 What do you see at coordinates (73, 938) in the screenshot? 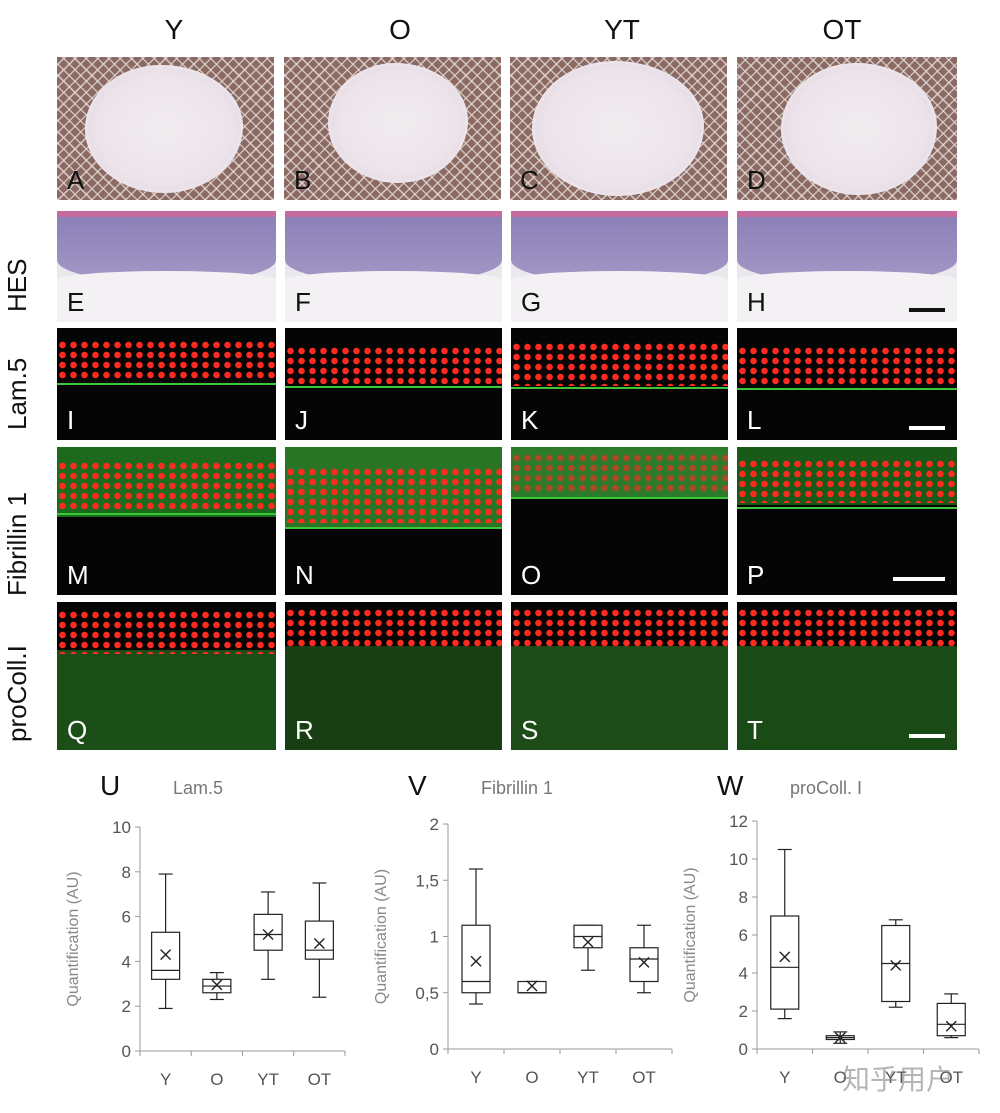
I see `y-axis-label: Quantification (AU)` at bounding box center [73, 938].